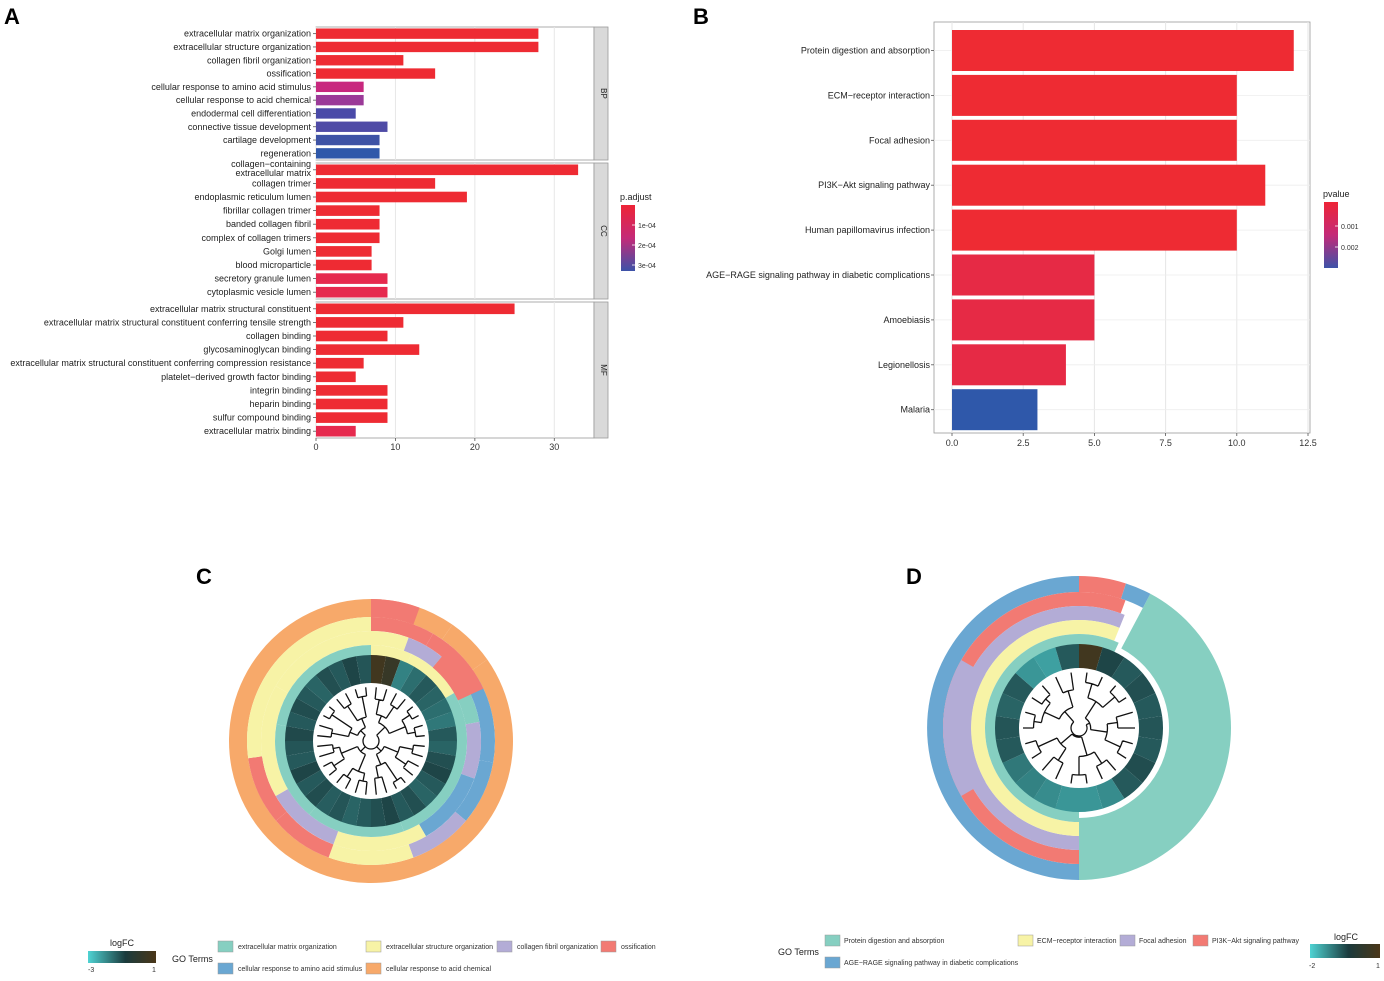 The height and width of the screenshot is (981, 1384). Describe the element at coordinates (603, 93) in the screenshot. I see `facet-strip-label: BP` at that location.